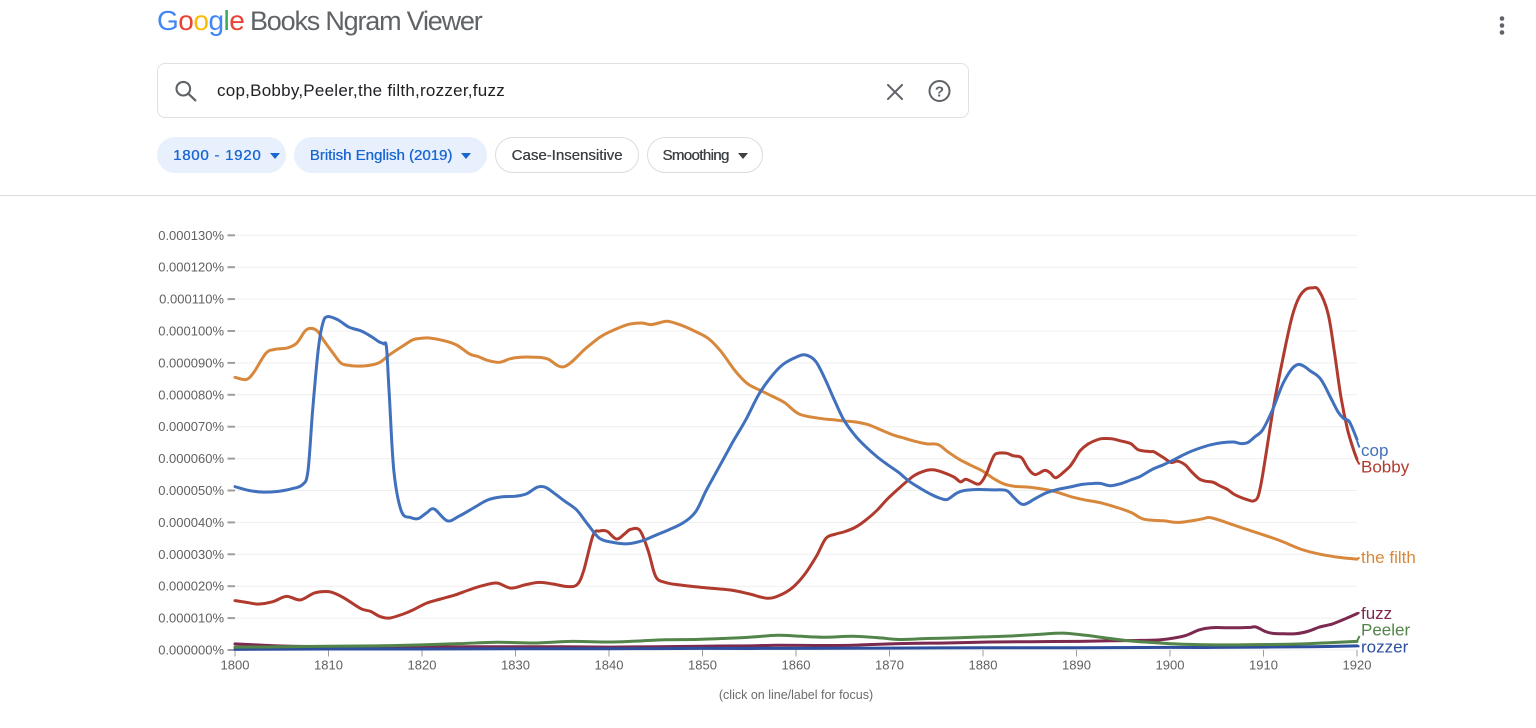 The width and height of the screenshot is (1536, 728). Describe the element at coordinates (1076, 665) in the screenshot. I see `svg-text: 1890` at that location.